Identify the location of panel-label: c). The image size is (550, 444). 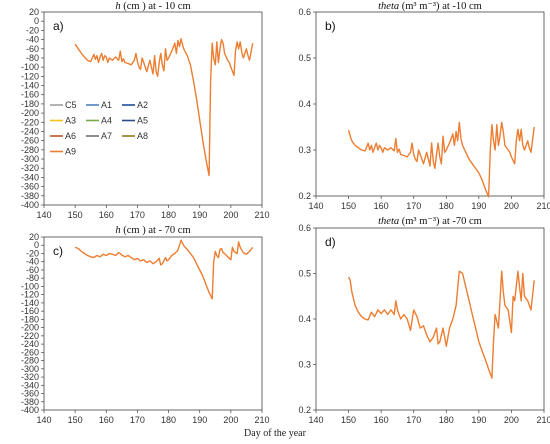
(58, 251).